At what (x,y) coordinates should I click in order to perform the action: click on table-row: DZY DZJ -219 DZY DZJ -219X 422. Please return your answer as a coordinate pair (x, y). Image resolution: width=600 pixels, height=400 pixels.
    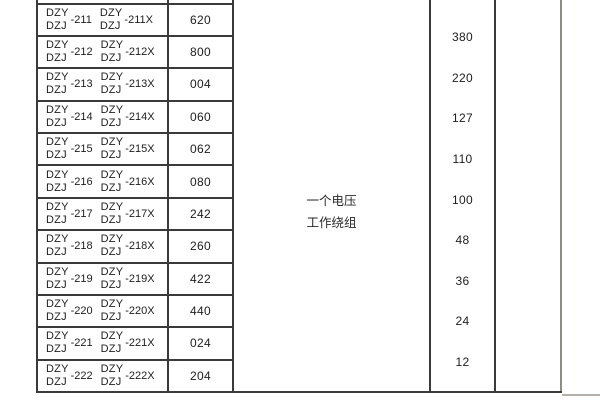
    Looking at the image, I should click on (135, 277).